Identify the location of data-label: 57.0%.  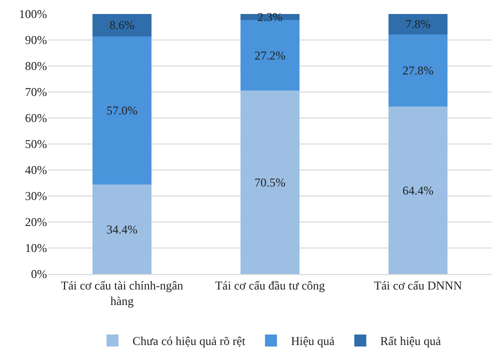
(122, 110).